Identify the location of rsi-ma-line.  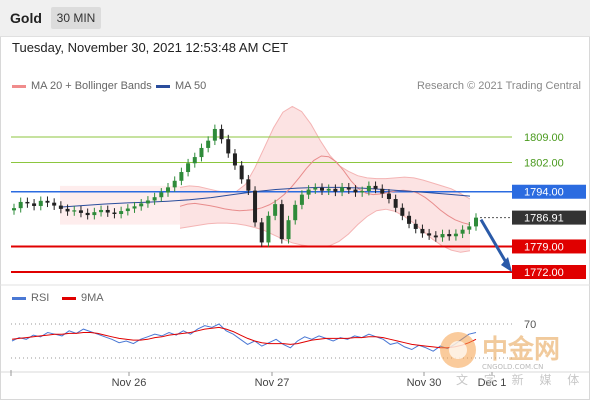
(244, 337).